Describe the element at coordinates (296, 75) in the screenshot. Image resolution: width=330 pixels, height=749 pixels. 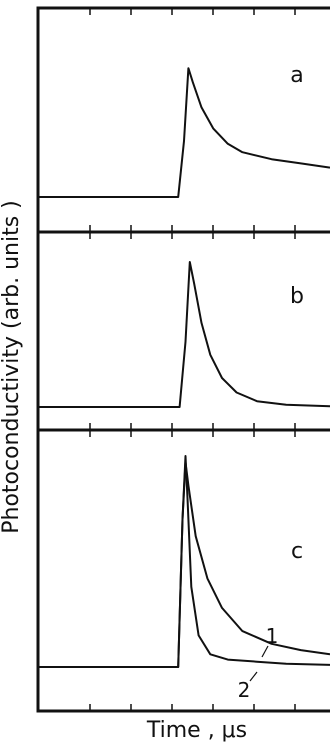
I see `panel-a-label: a` at that location.